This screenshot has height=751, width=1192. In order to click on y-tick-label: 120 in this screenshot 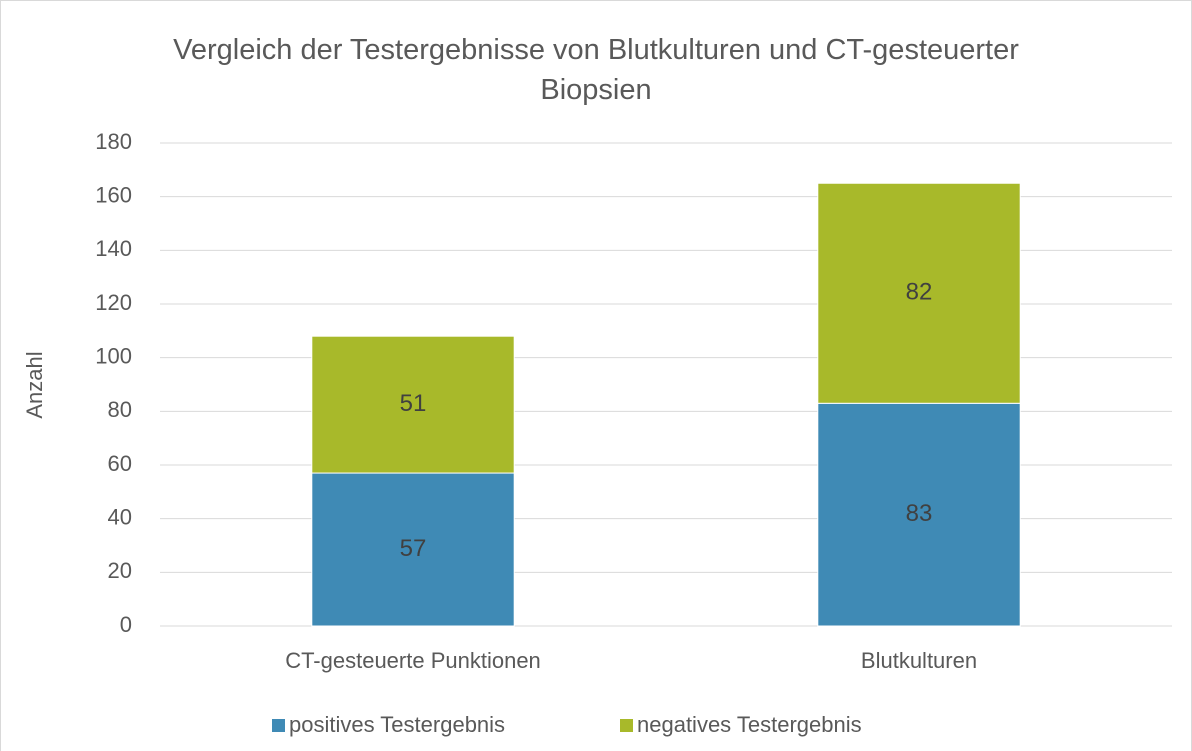, I will do `click(113, 302)`.